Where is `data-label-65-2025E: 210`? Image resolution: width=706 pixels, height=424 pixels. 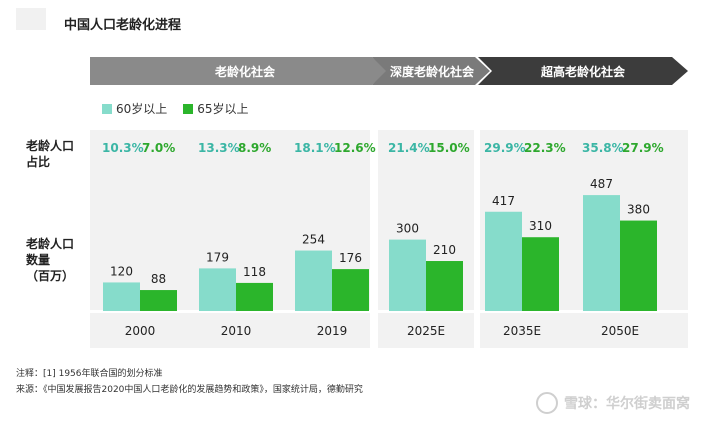 data-label-65-2025E: 210 is located at coordinates (444, 250).